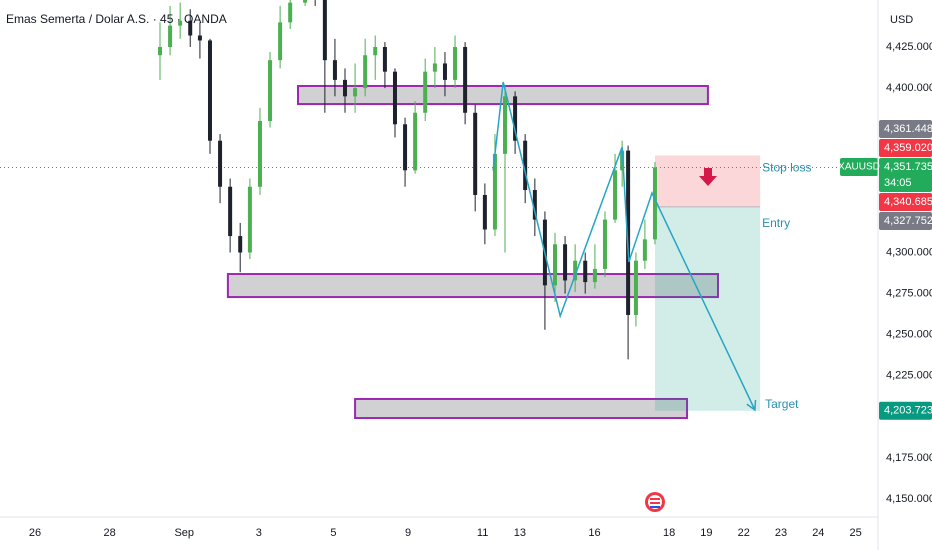  What do you see at coordinates (782, 404) in the screenshot?
I see `target-label: Target` at bounding box center [782, 404].